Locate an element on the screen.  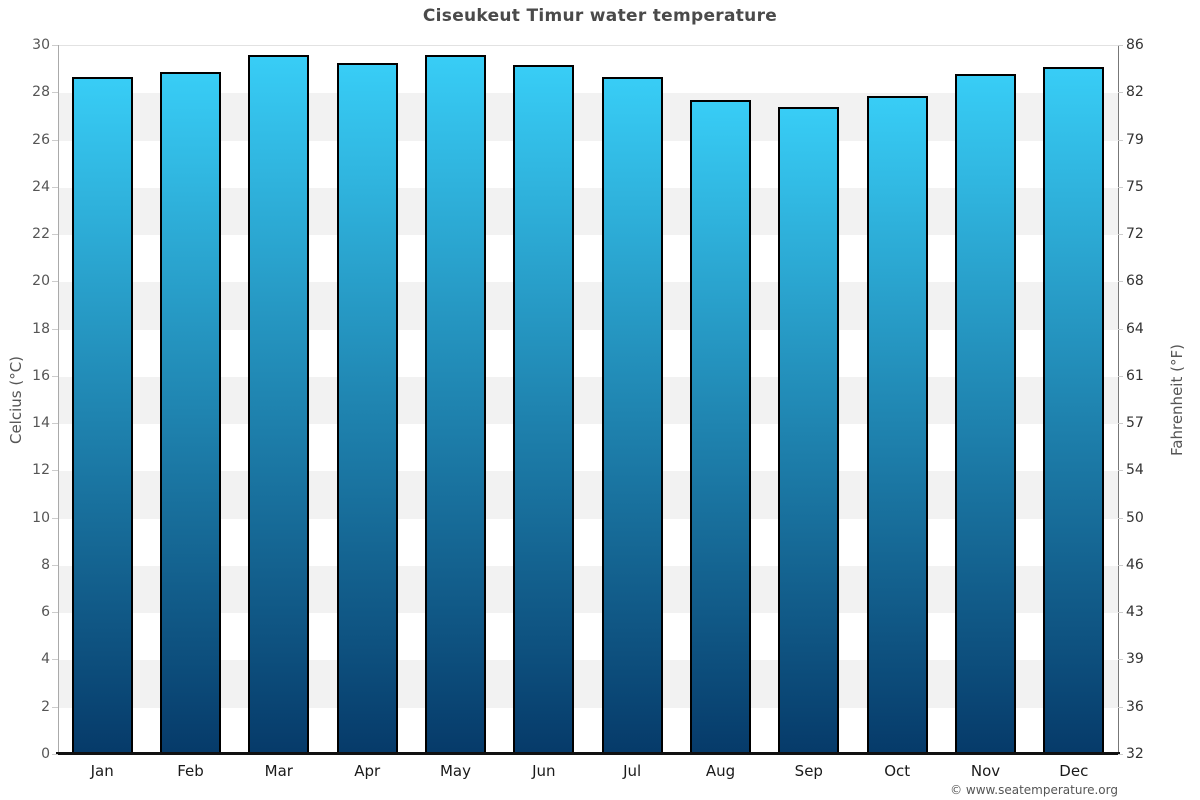
y-tick-fahrenheit-61: 61 is located at coordinates (1135, 375).